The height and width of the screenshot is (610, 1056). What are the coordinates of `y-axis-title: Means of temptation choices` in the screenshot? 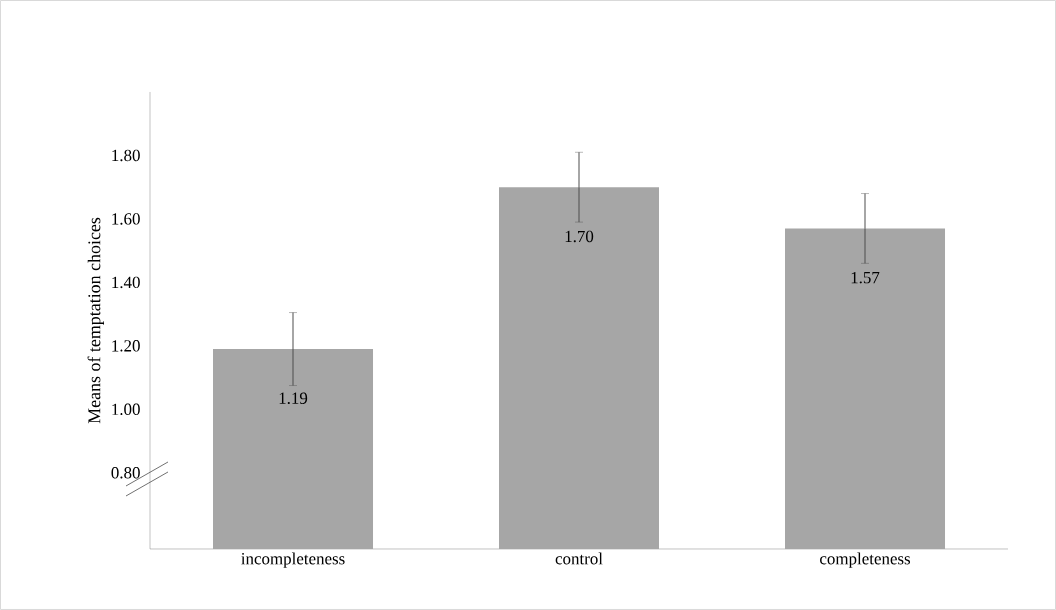 It's located at (96, 320).